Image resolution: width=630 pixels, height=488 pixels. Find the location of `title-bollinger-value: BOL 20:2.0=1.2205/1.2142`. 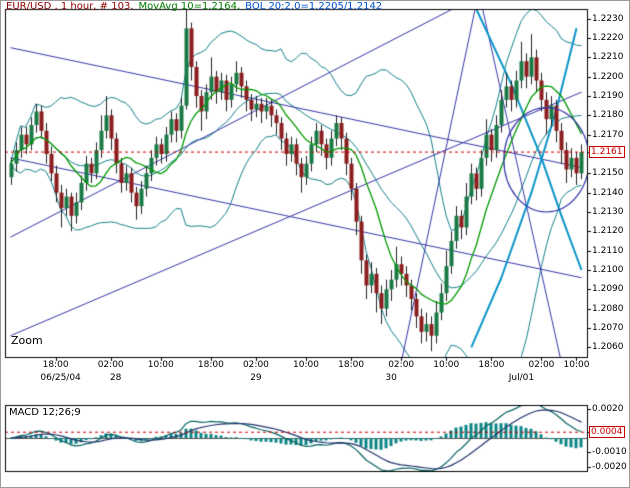

title-bollinger-value: BOL 20:2.0=1.2205/1.2142 is located at coordinates (314, 6).